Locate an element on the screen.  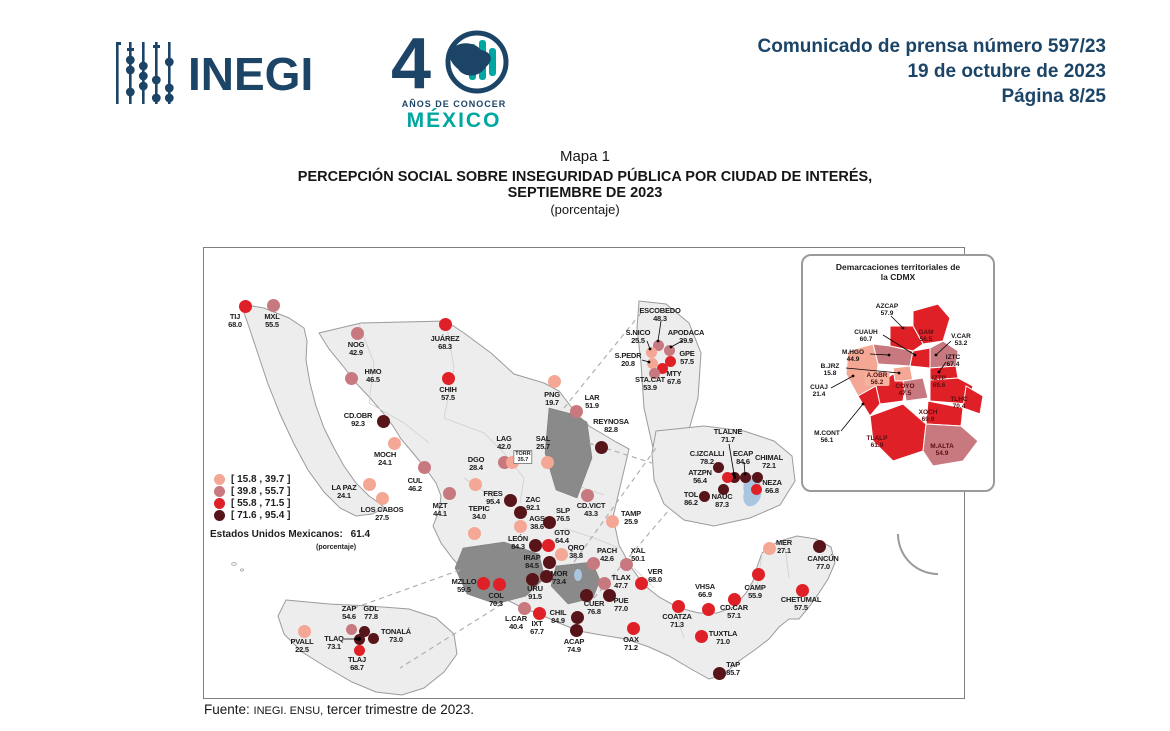
borough-name-a-obr: A.OBR is located at coordinates (877, 375).